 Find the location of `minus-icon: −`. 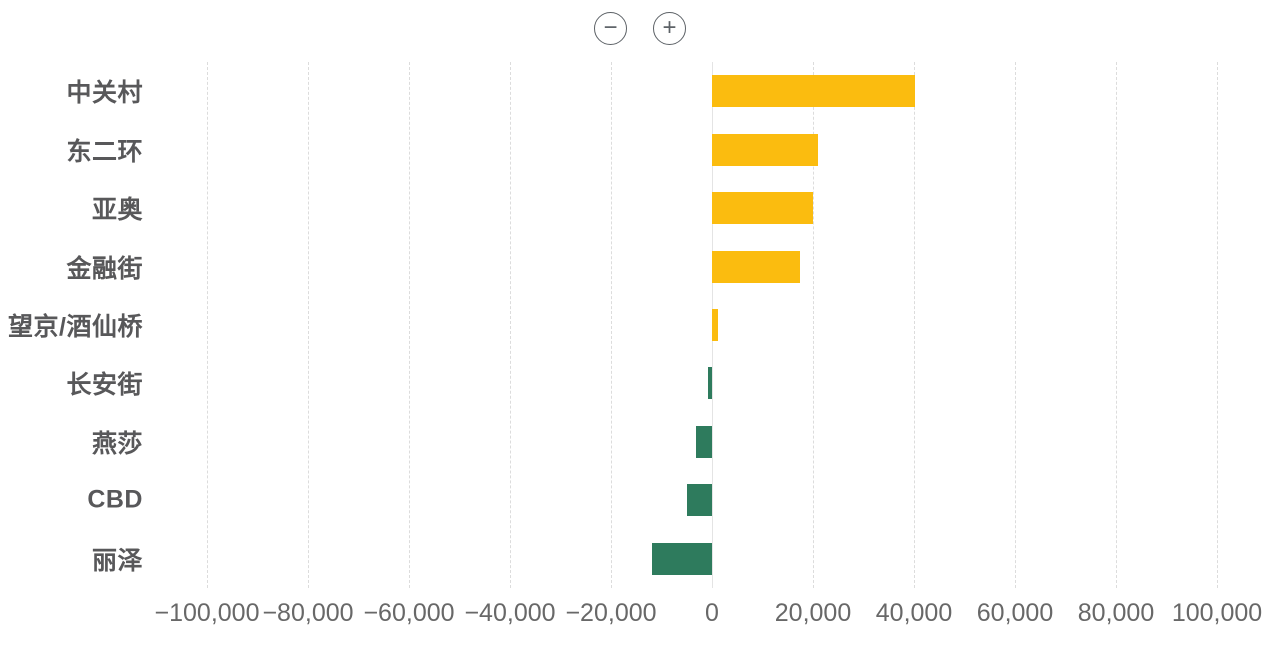

minus-icon: − is located at coordinates (610, 27).